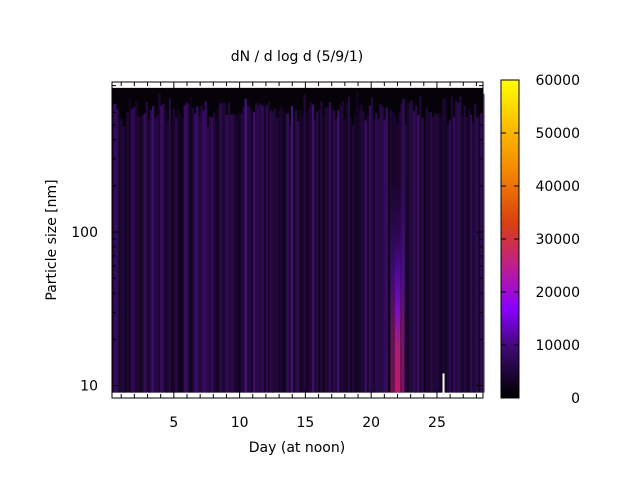 This screenshot has width=640, height=484. Describe the element at coordinates (443, 386) in the screenshot. I see `missing-data-gap` at that location.